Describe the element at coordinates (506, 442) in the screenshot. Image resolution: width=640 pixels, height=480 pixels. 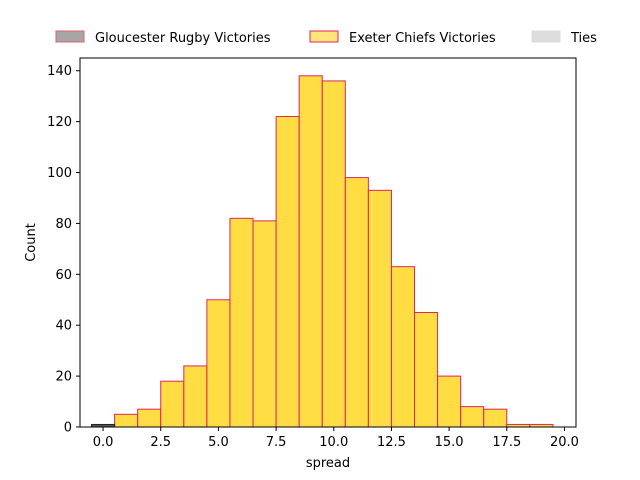
I see `x-tick-label: 17.5` at that location.